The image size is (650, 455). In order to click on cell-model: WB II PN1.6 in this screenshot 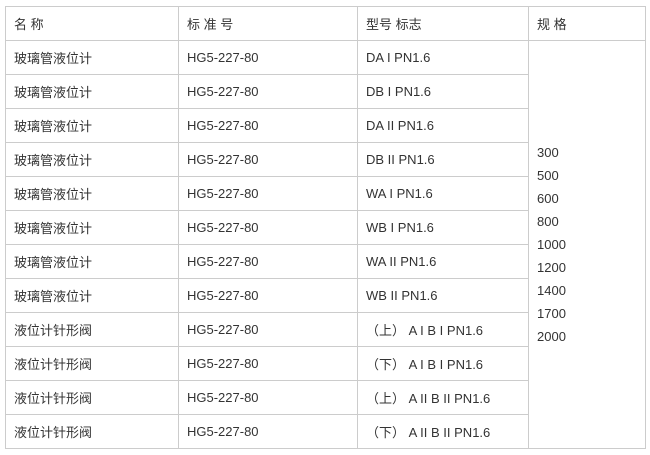, I will do `click(443, 295)`.